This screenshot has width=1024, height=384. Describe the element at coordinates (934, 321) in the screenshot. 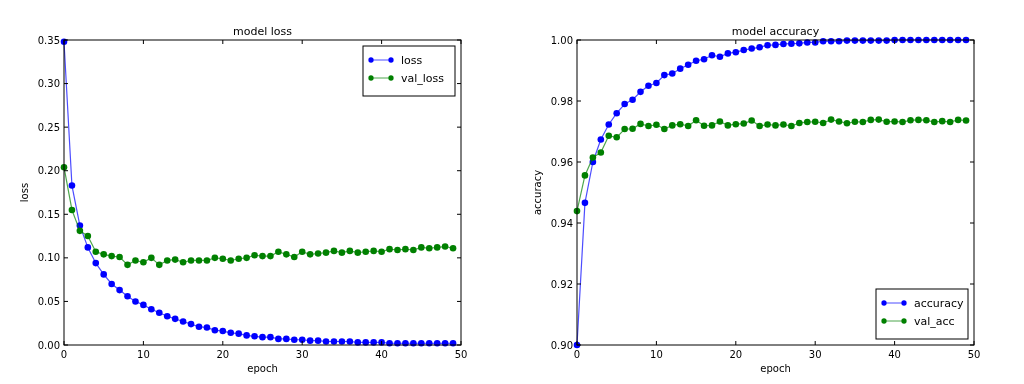

I see `legend-label: val_acc` at that location.